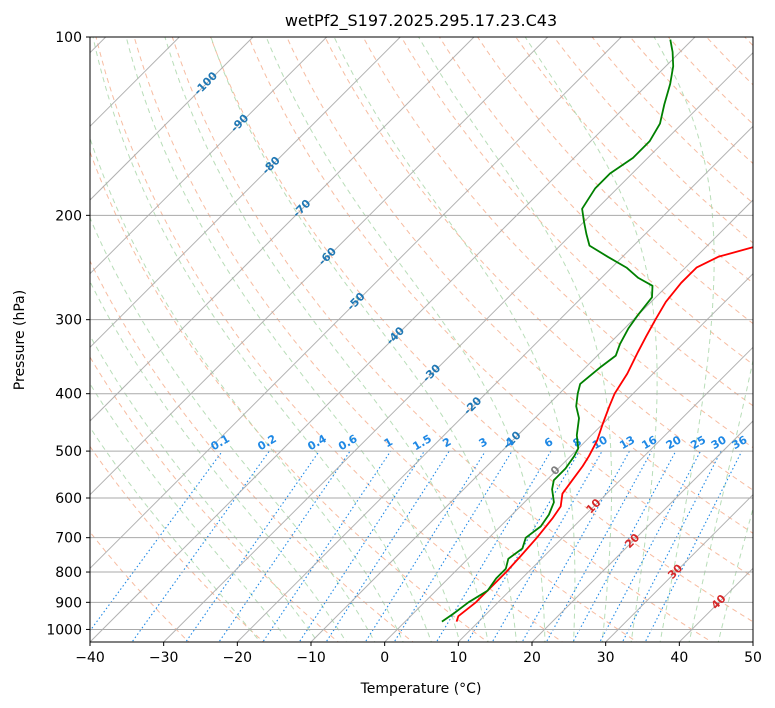 Image resolution: width=775 pixels, height=708 pixels. What do you see at coordinates (239, 122) in the screenshot?
I see `isotherm-label: -90` at bounding box center [239, 122].